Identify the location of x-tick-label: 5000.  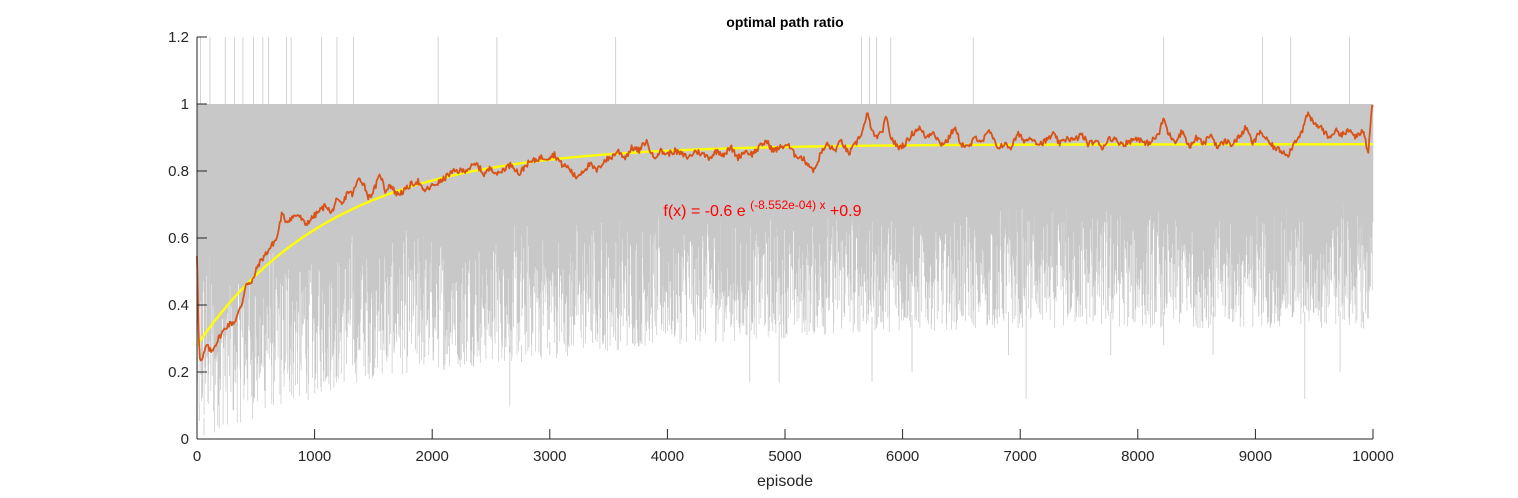
(784, 456).